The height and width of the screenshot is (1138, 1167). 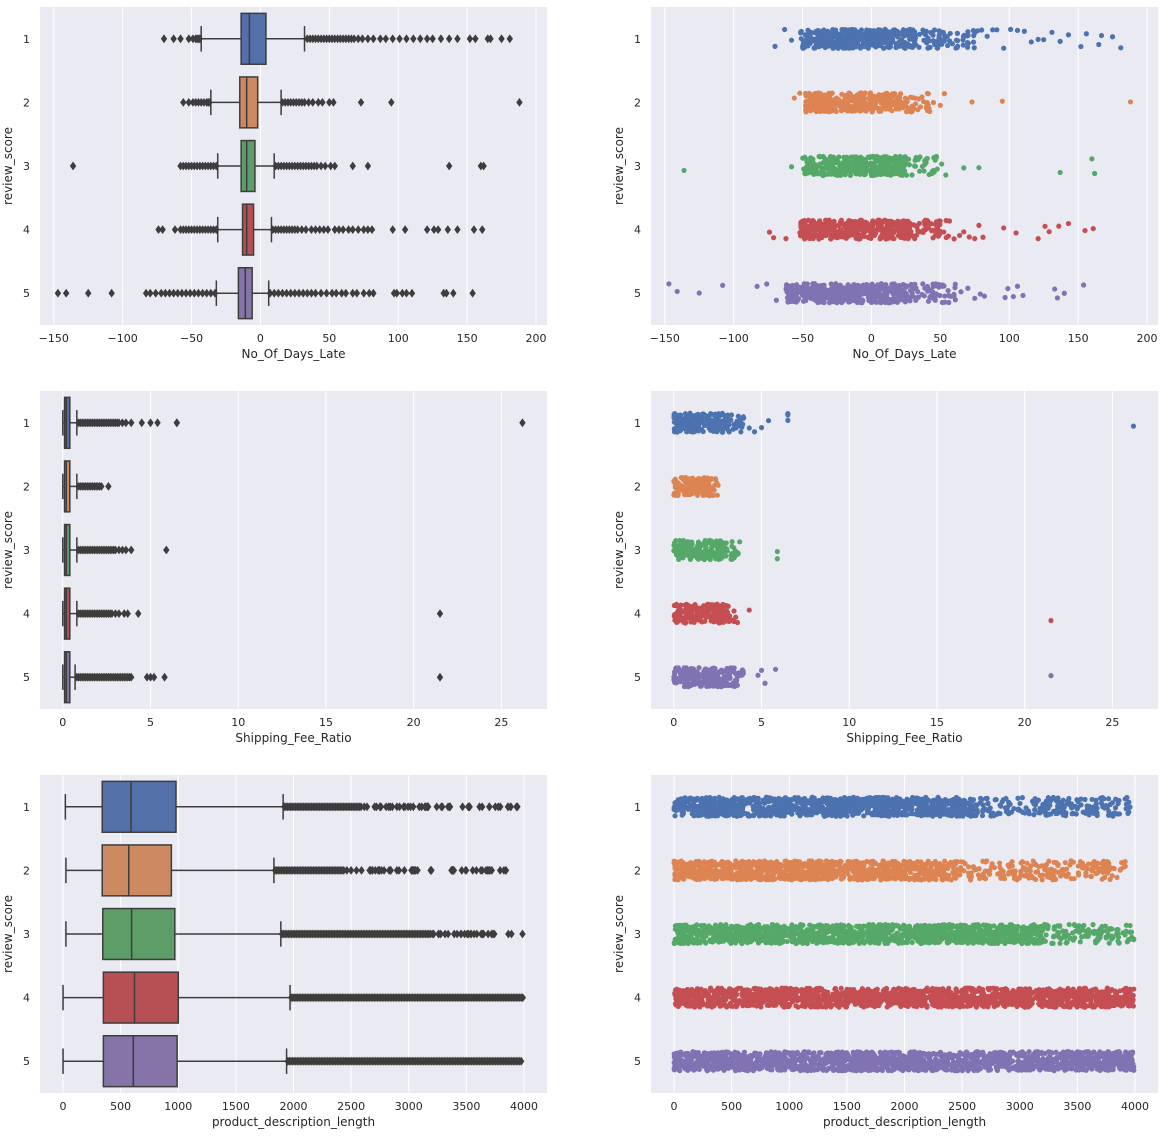 I want to click on x-tick-label: 500, so click(x=120, y=1106).